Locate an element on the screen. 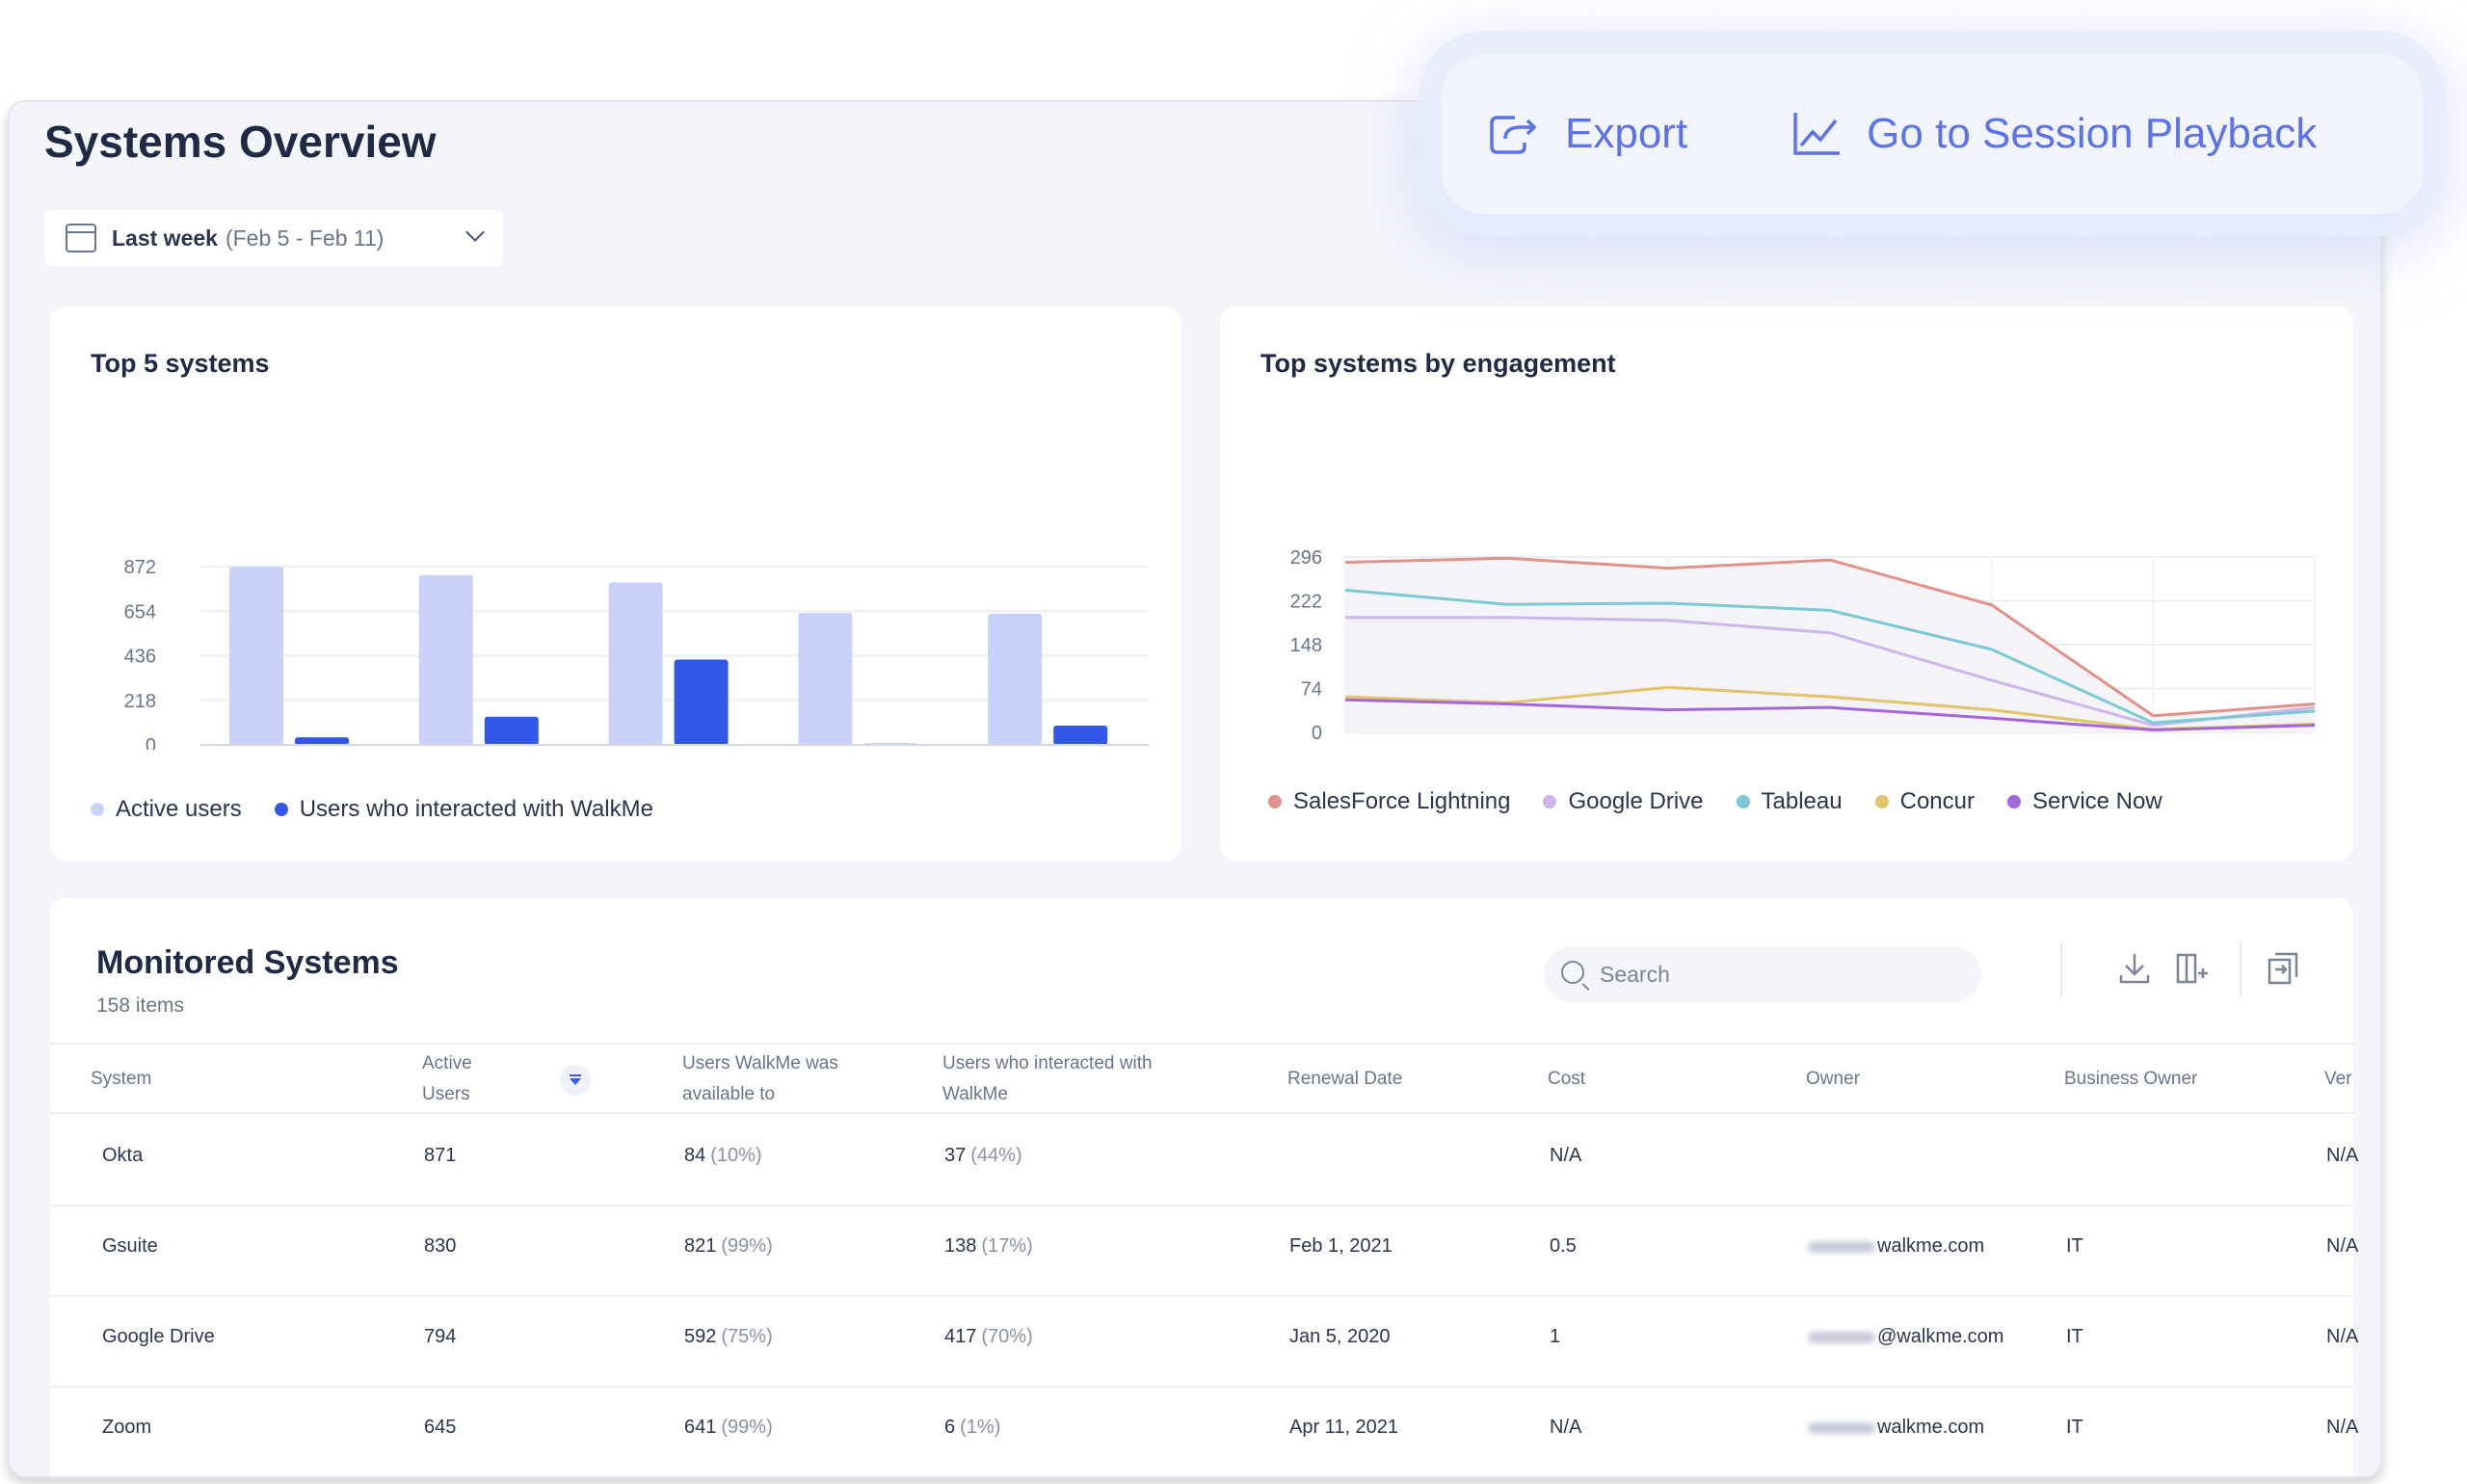 The image size is (2467, 1484). sort-icon is located at coordinates (575, 1080).